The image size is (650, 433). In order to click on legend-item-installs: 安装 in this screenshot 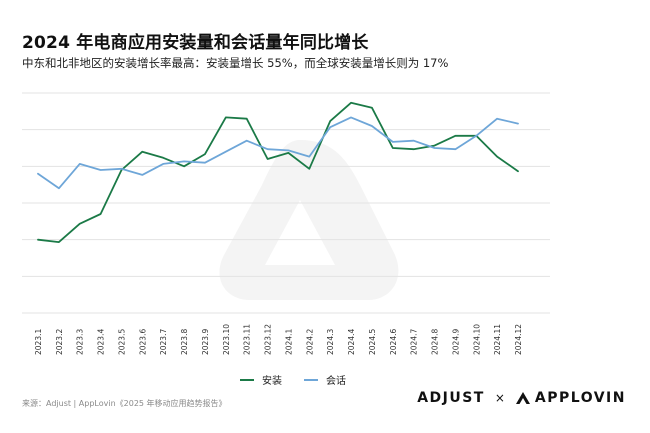, I will do `click(261, 379)`.